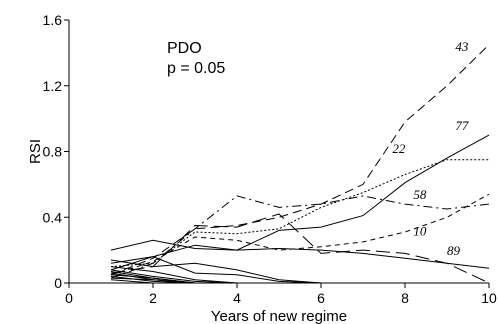  I want to click on x-tick-label: 8, so click(405, 298).